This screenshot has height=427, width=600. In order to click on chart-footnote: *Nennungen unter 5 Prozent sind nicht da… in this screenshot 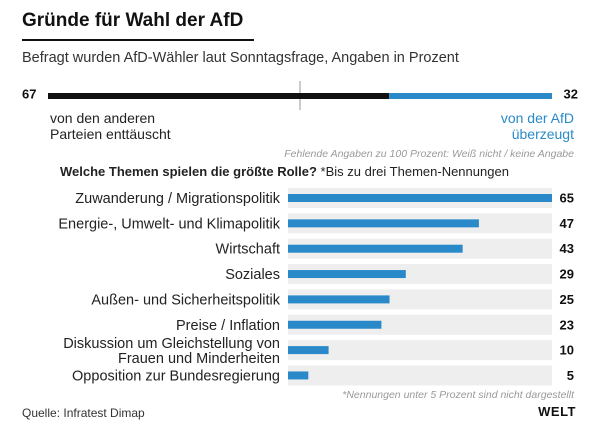, I will do `click(458, 395)`.